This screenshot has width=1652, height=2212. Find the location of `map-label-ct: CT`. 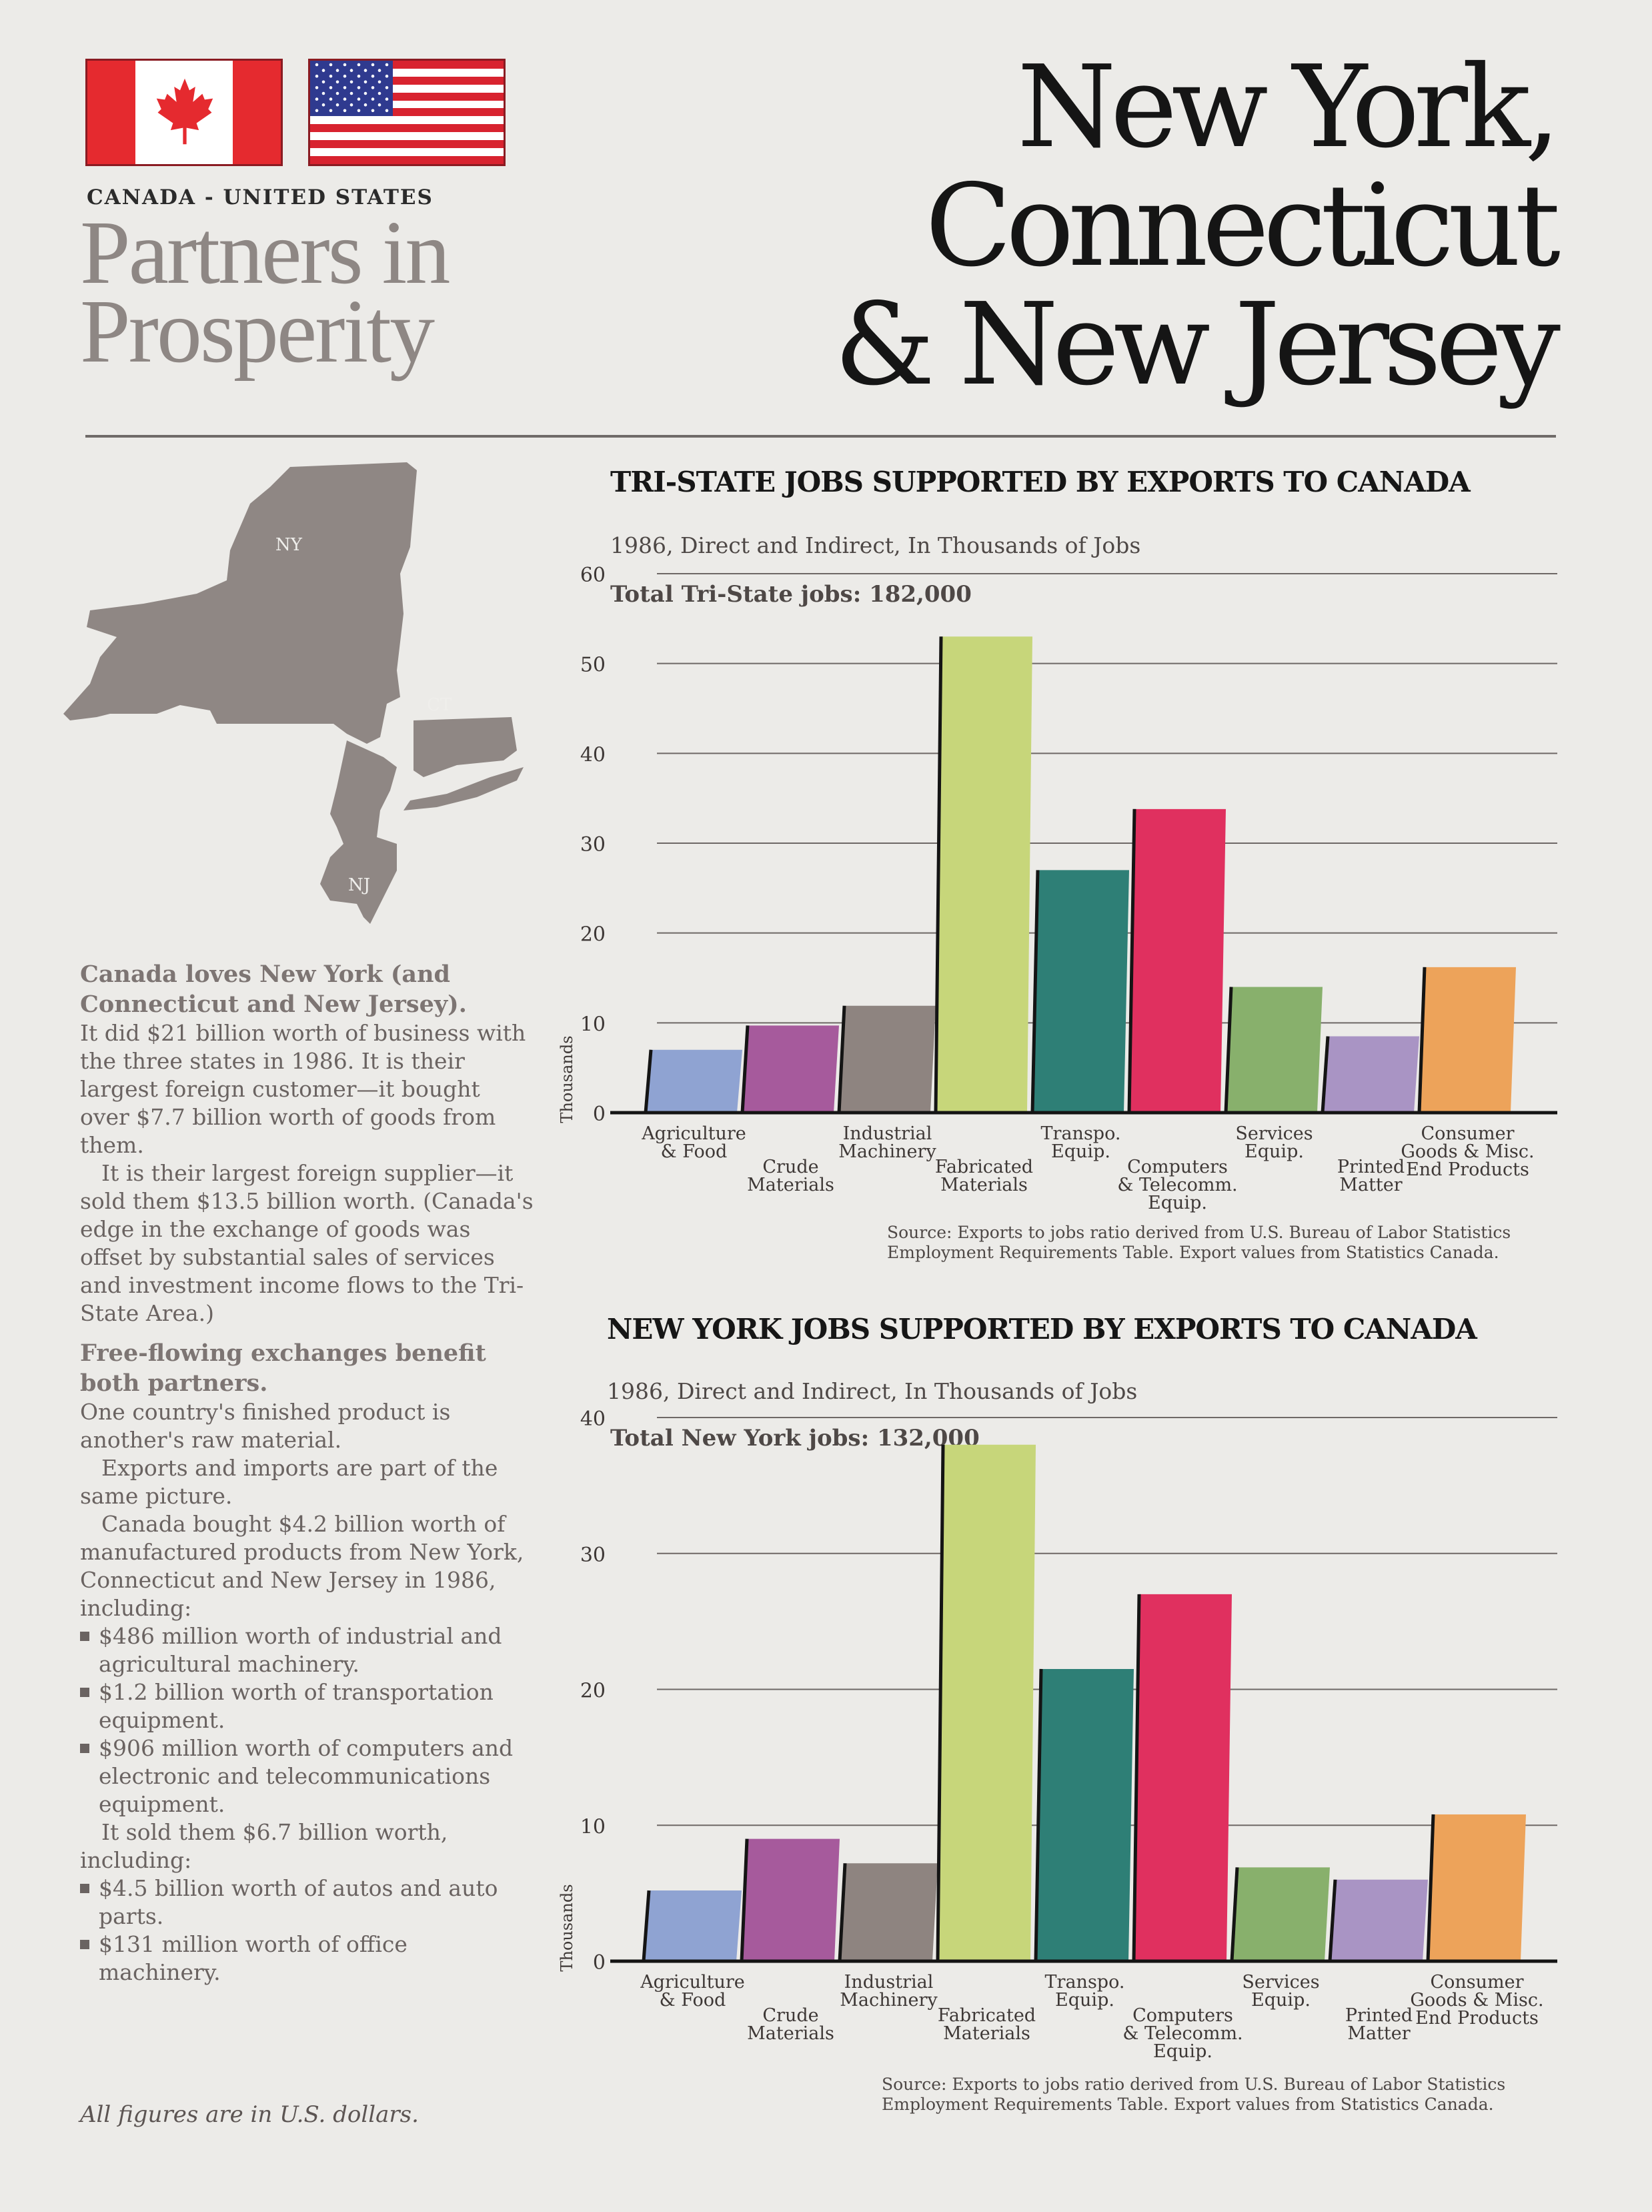

map-label-ct: CT is located at coordinates (439, 705).